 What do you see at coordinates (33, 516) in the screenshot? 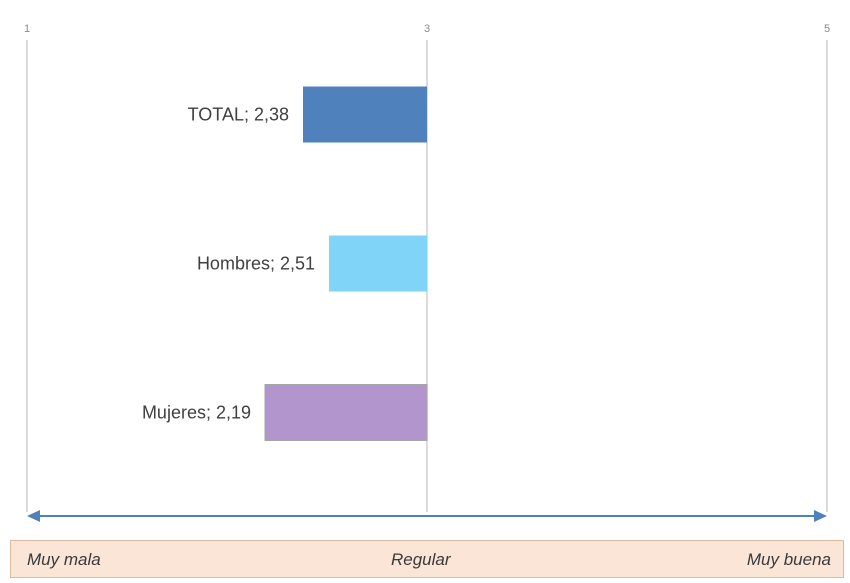
I see `arrowhead-left-icon` at bounding box center [33, 516].